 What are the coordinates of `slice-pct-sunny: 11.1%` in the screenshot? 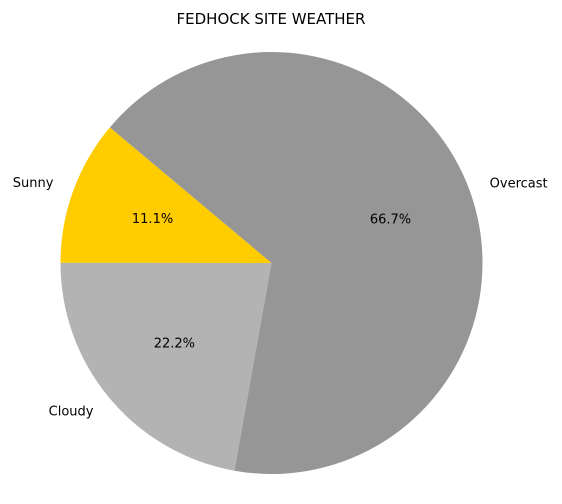 It's located at (152, 219).